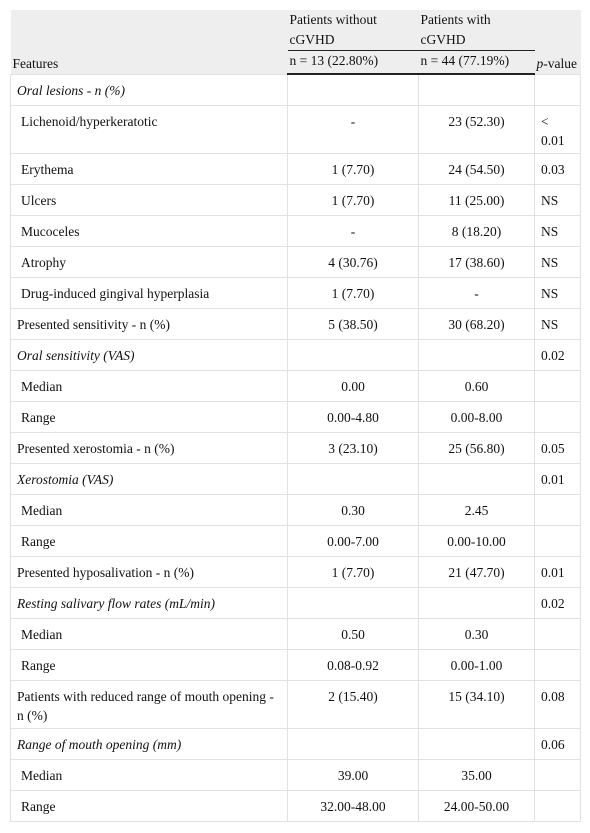 This screenshot has width=590, height=833. Describe the element at coordinates (353, 806) in the screenshot. I see `value-cell: 32.00-48.00` at that location.